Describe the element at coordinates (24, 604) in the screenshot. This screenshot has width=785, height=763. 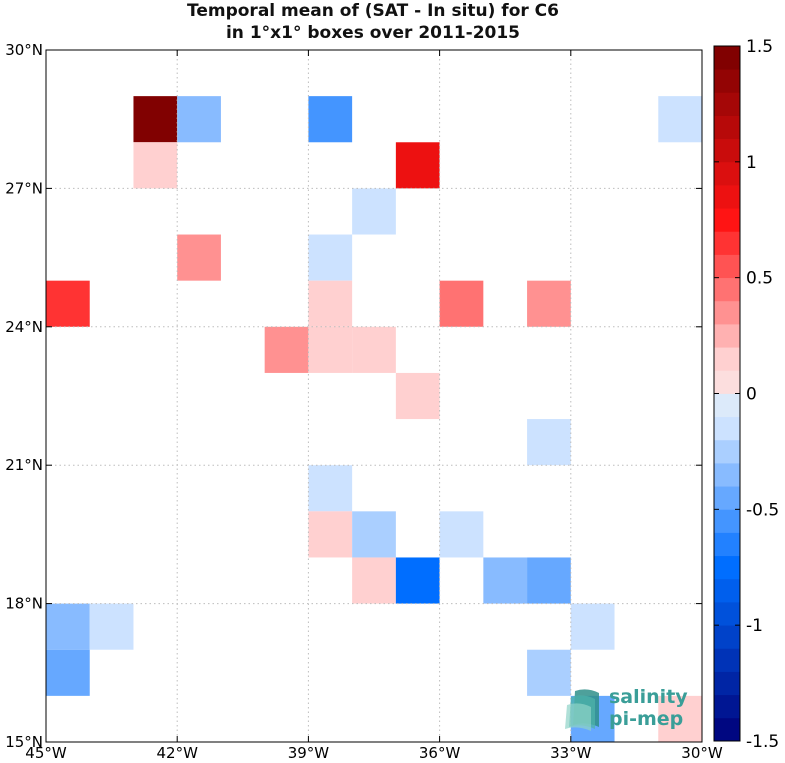
I see `y-tick-label: 18°N` at that location.